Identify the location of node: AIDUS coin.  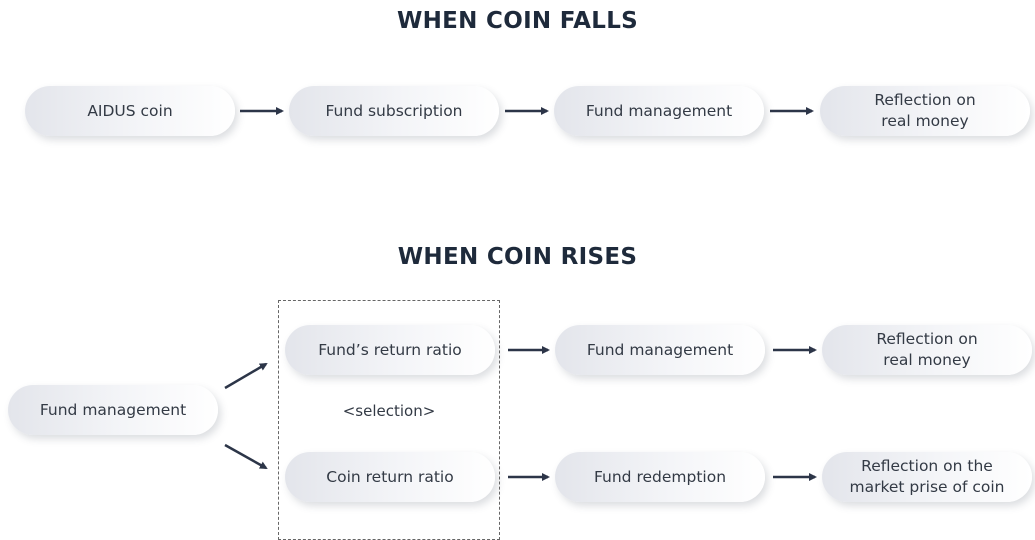
(130, 111).